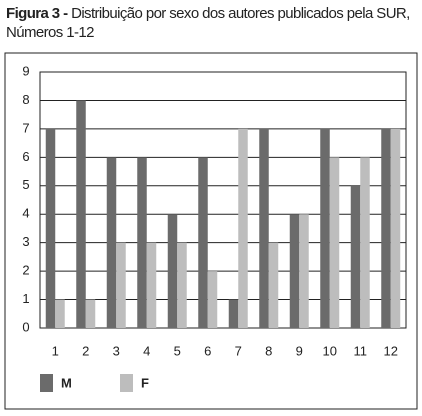  Describe the element at coordinates (145, 382) in the screenshot. I see `legend-label: F` at that location.